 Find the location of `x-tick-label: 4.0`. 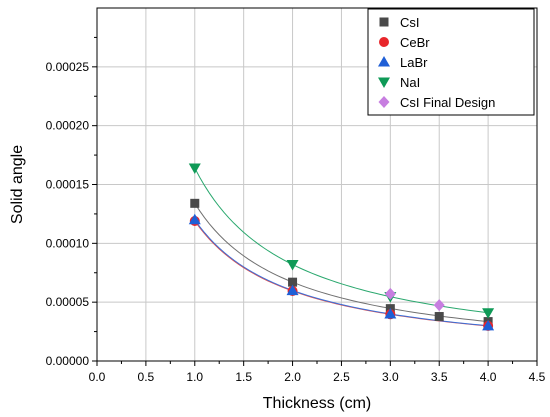

x-tick-label: 4.0 is located at coordinates (488, 377).